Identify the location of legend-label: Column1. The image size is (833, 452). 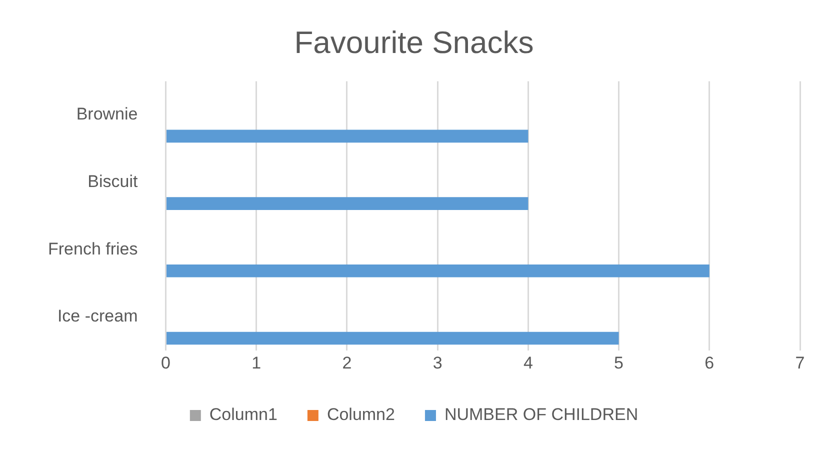
(243, 414).